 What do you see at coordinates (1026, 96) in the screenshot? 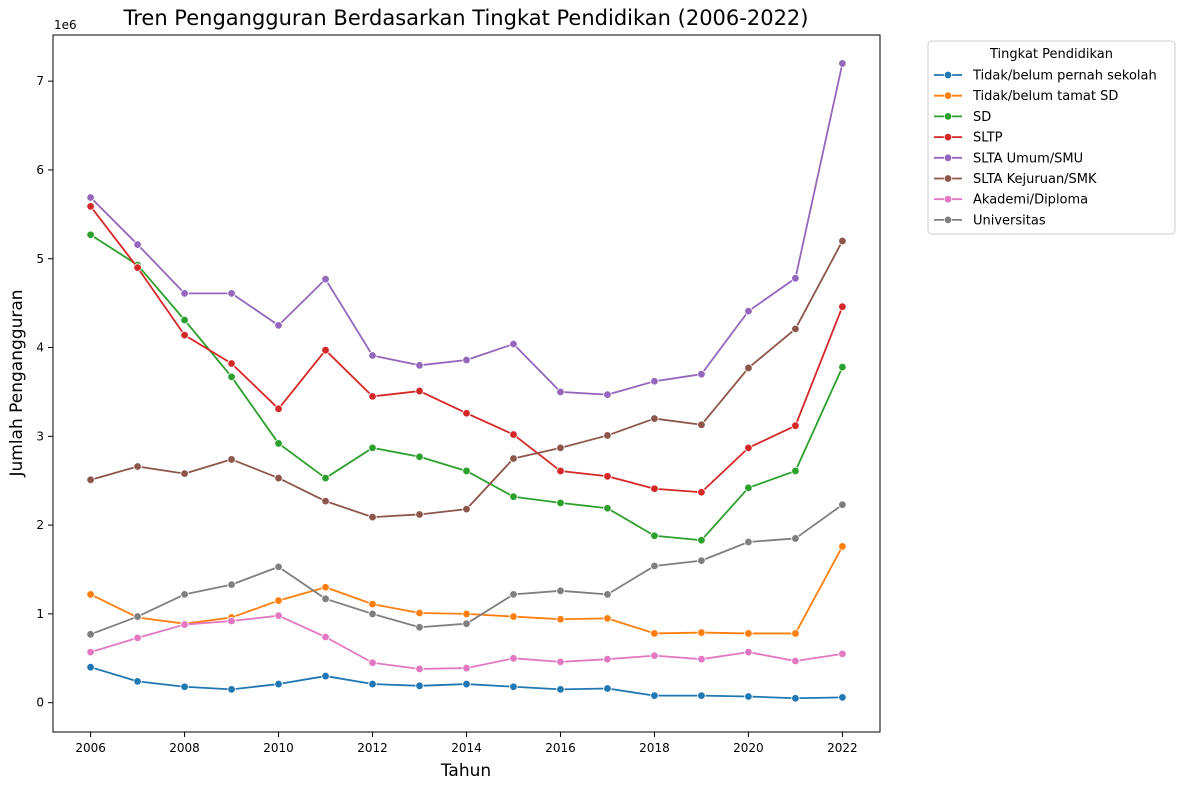
I see `legend-item: Tidak/belum tamat SD` at bounding box center [1026, 96].